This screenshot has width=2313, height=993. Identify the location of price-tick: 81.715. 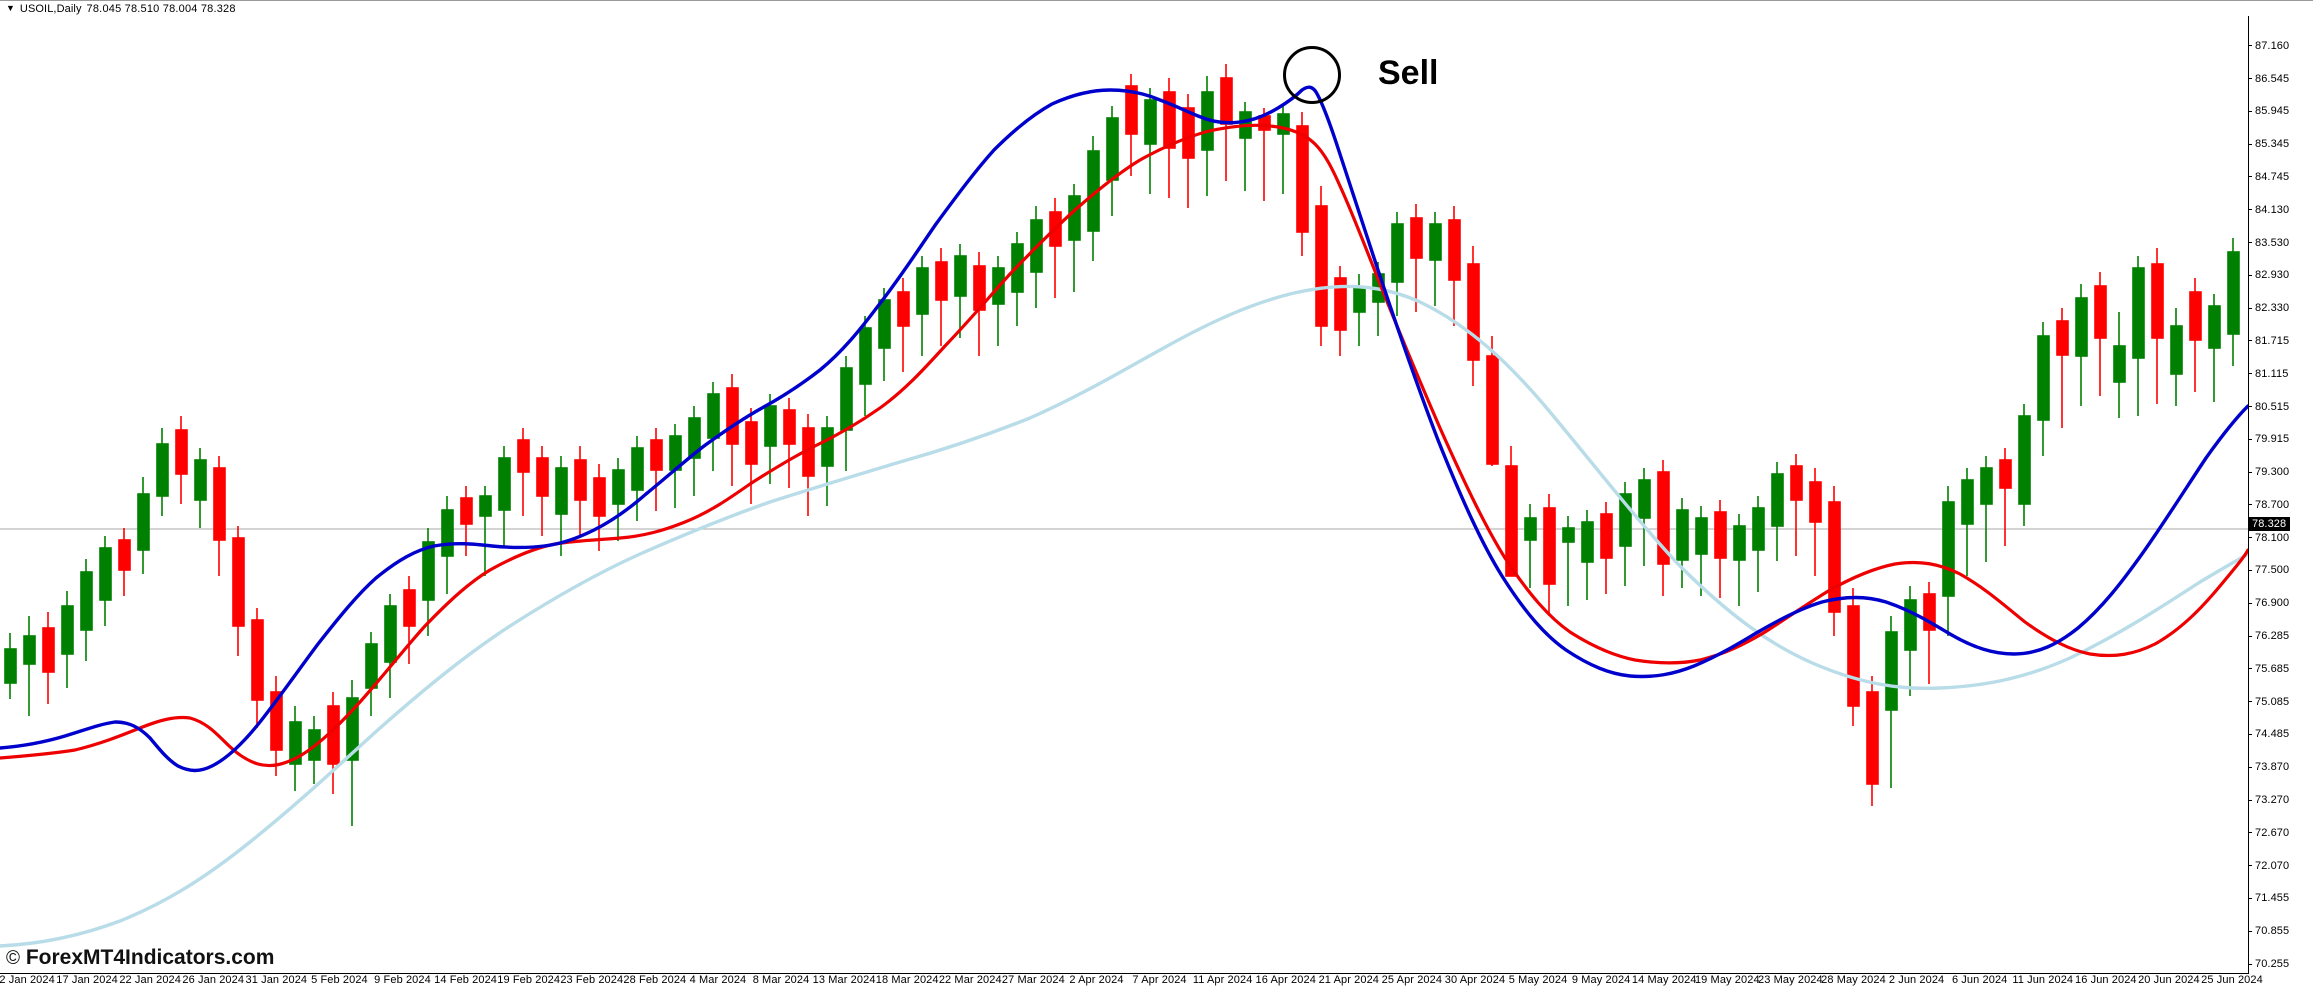
(2268, 341).